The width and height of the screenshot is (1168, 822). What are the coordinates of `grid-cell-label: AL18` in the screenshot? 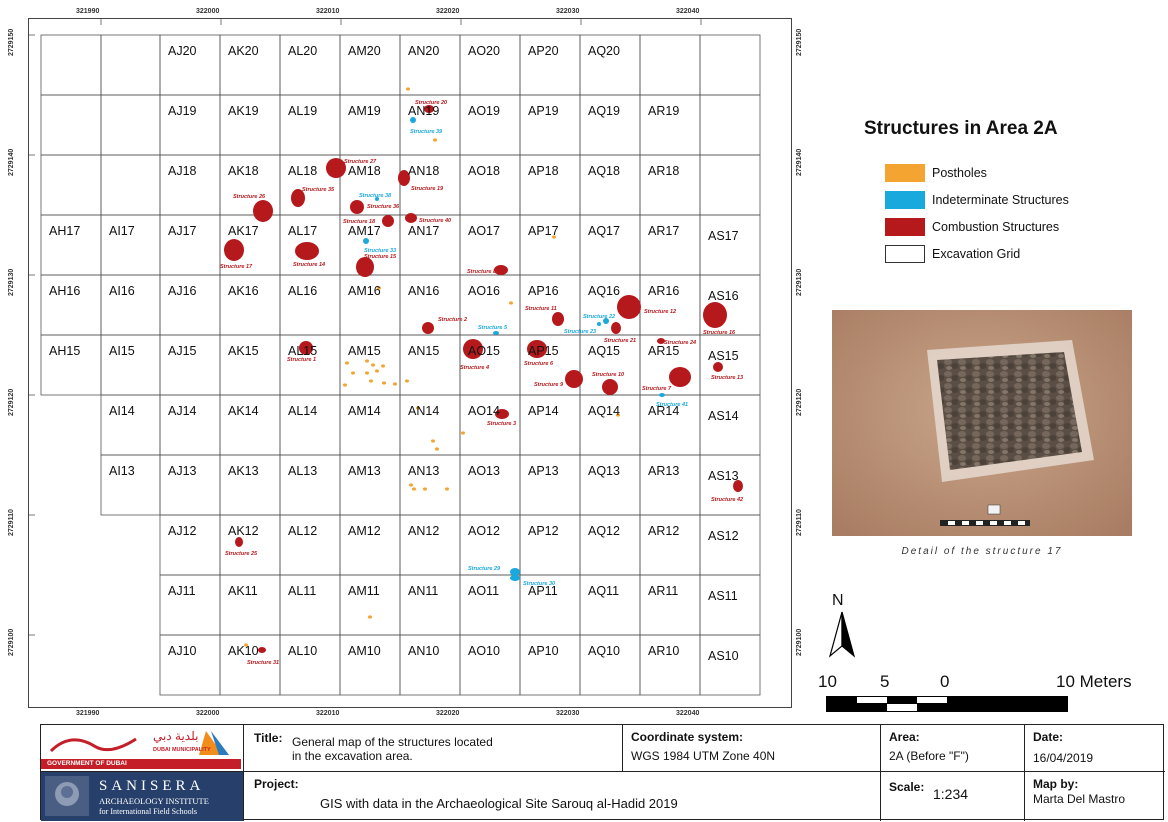 It's located at (303, 171).